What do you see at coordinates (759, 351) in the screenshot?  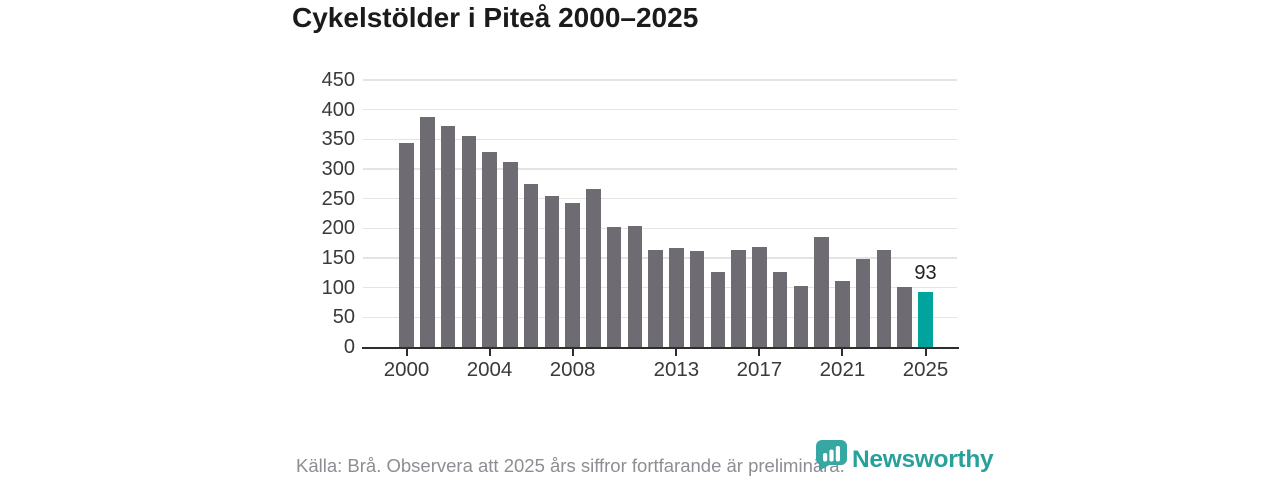 I see `x-axis-tick-2017` at bounding box center [759, 351].